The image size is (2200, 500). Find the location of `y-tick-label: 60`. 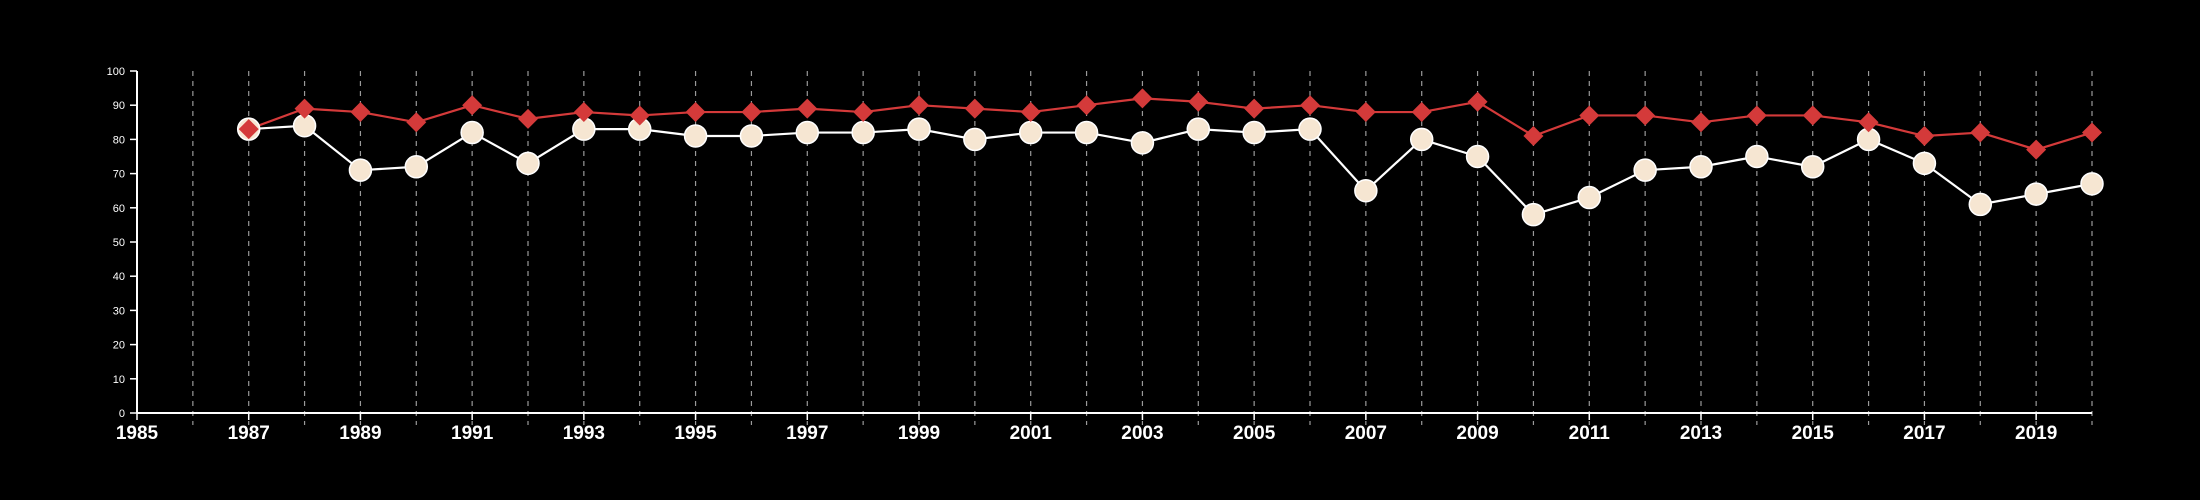

y-tick-label: 60 is located at coordinates (119, 209).